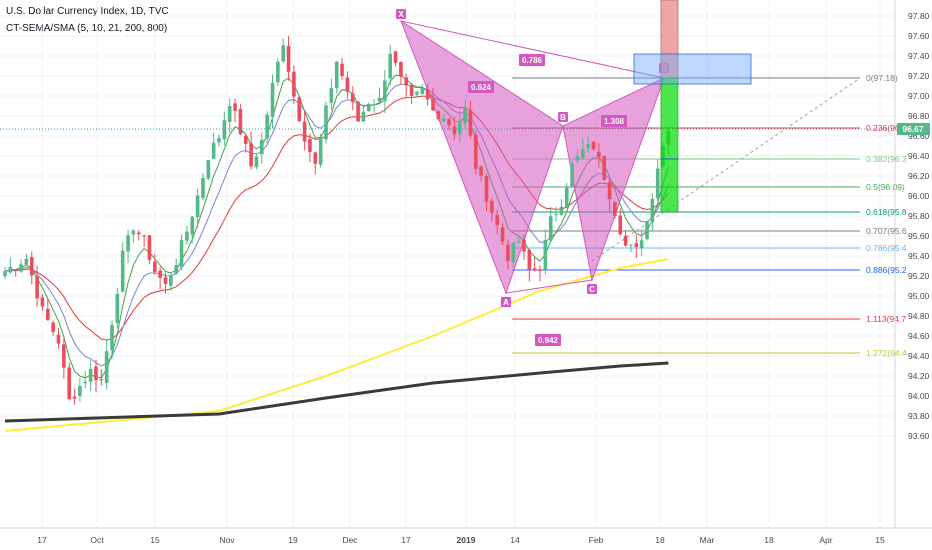 This screenshot has height=550, width=932. What do you see at coordinates (481, 87) in the screenshot?
I see `pattern-ratio: 0.624` at bounding box center [481, 87].